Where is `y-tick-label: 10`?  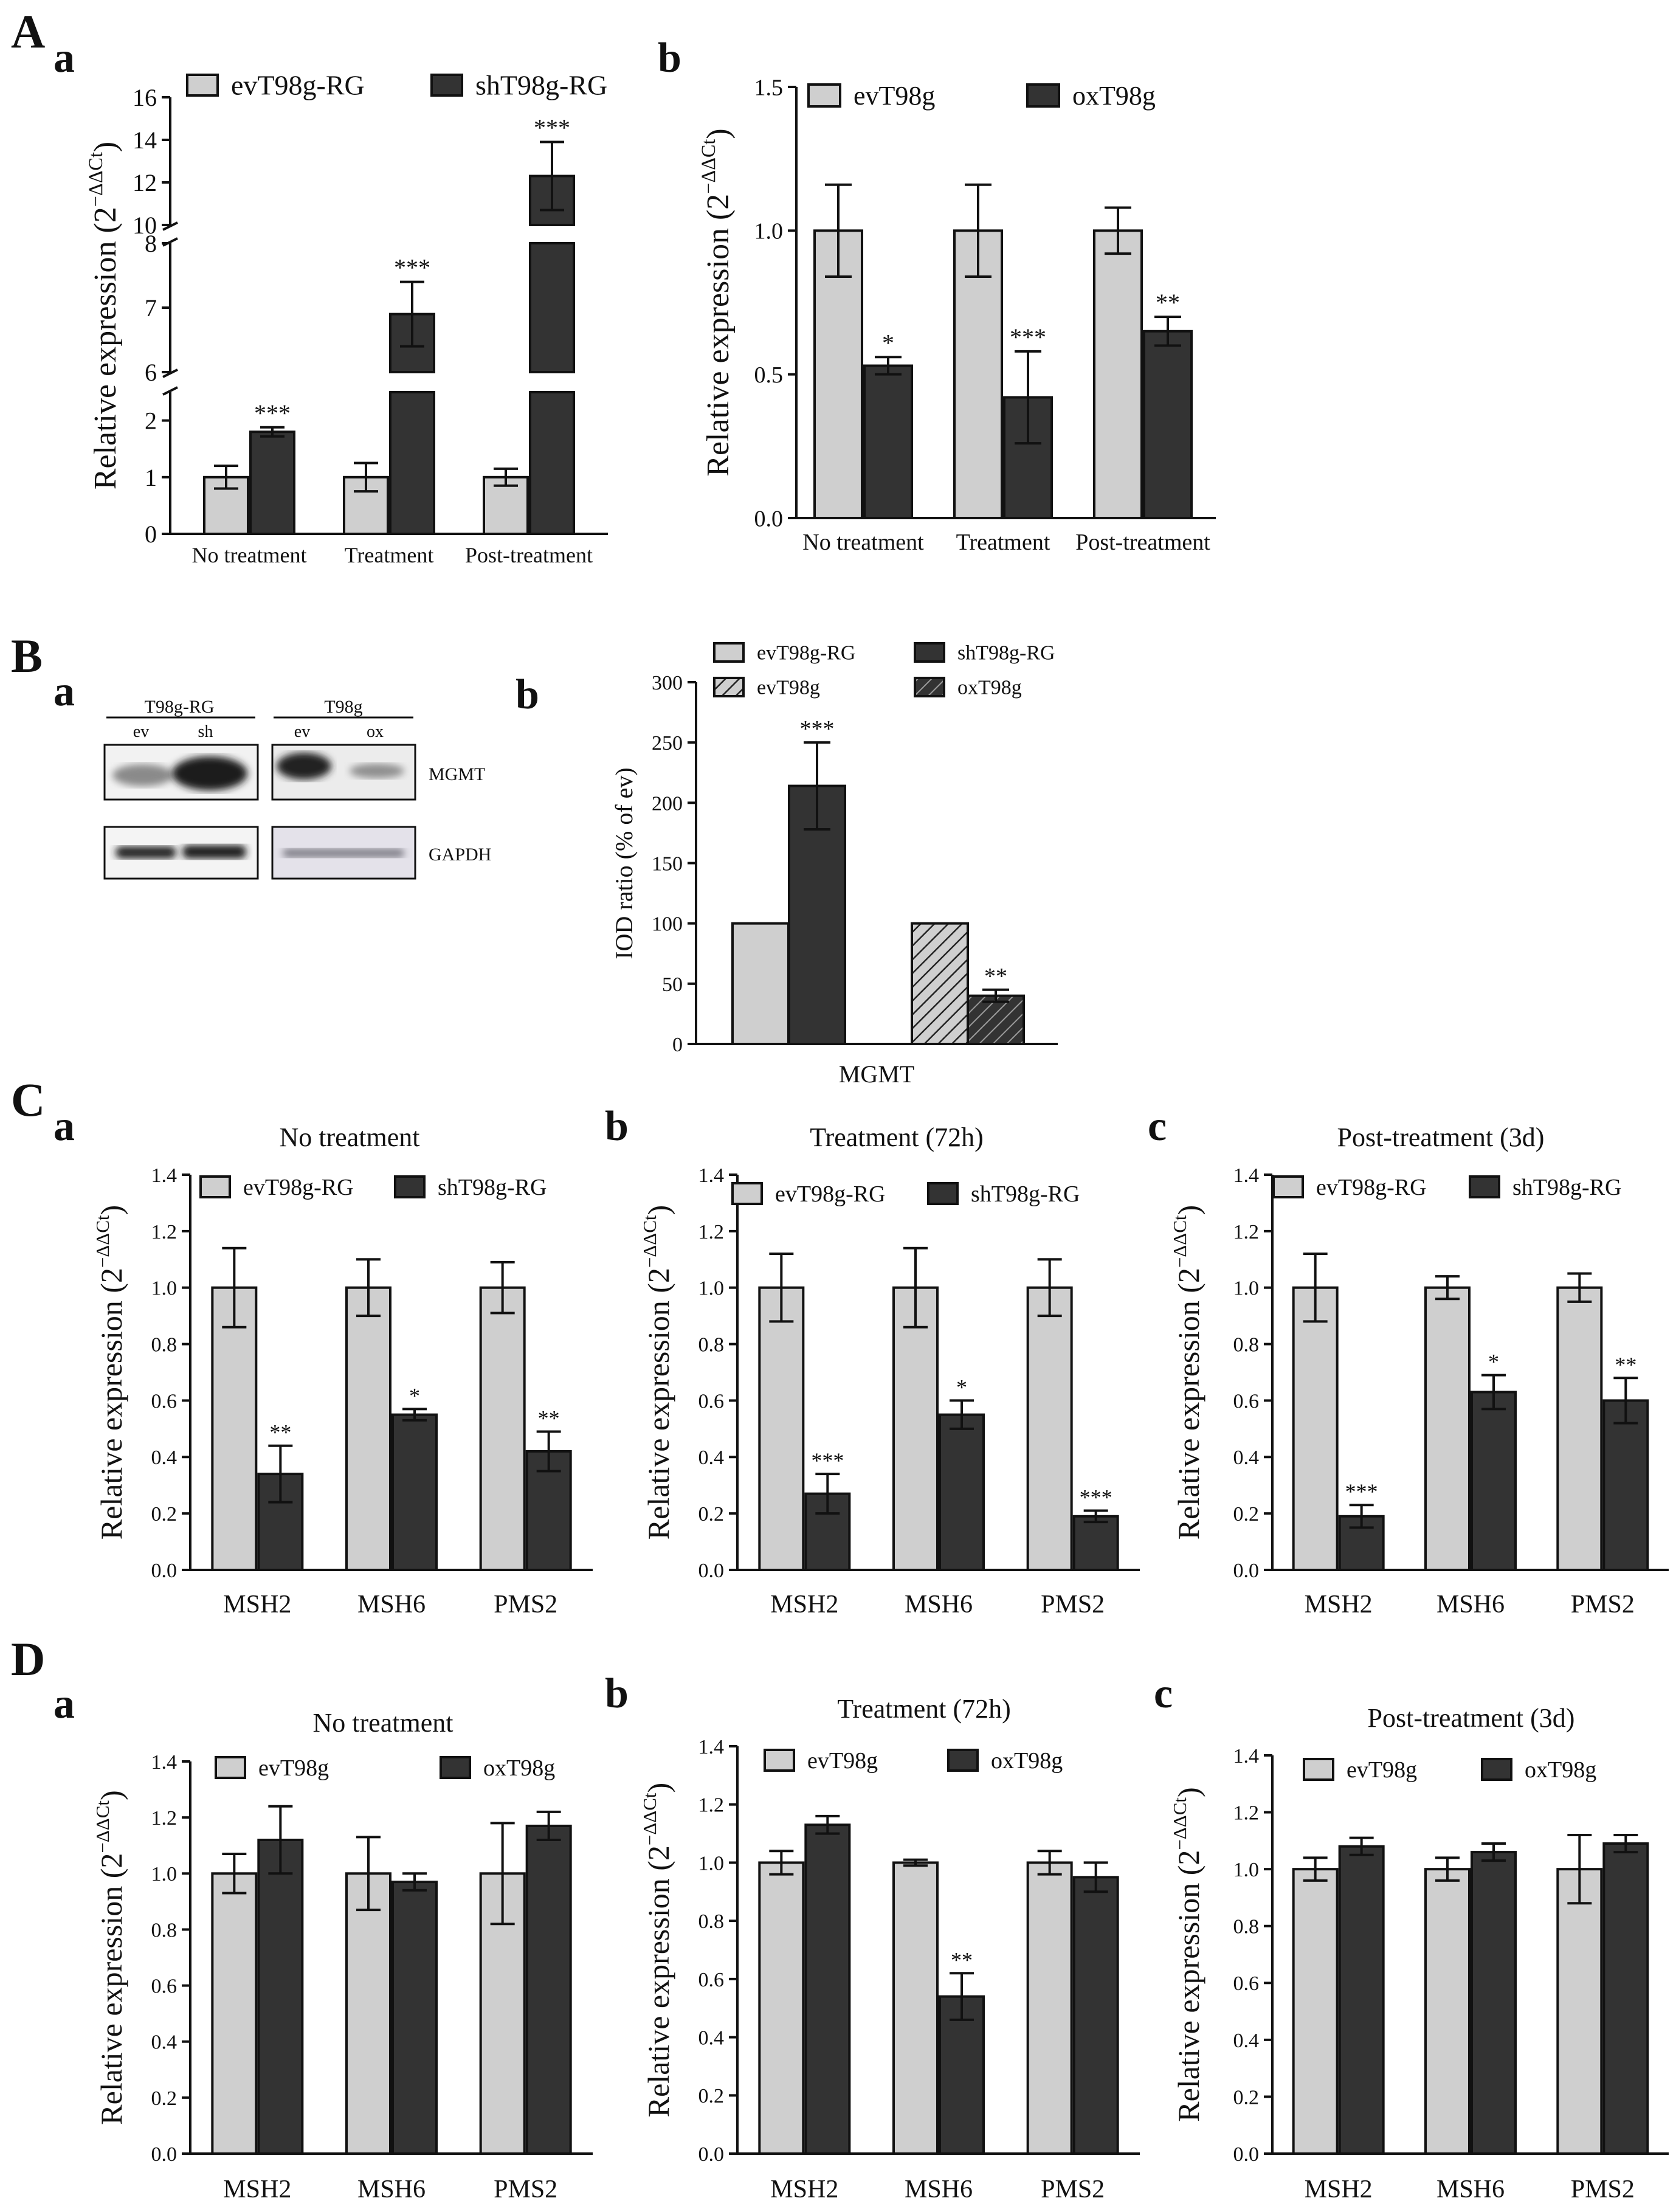 y-tick-label: 10 is located at coordinates (145, 225).